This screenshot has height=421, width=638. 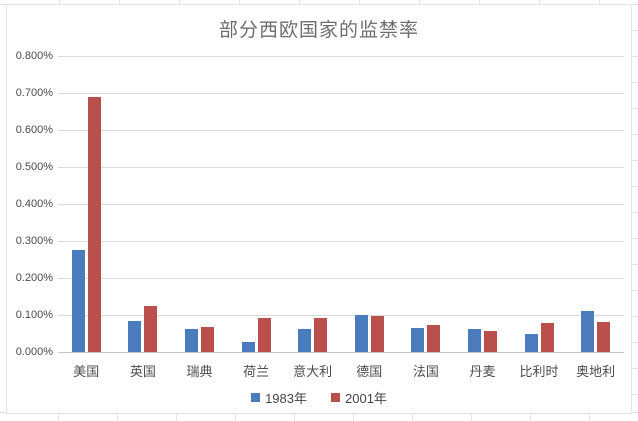 I want to click on bar-2001年-奥地利, so click(x=604, y=336).